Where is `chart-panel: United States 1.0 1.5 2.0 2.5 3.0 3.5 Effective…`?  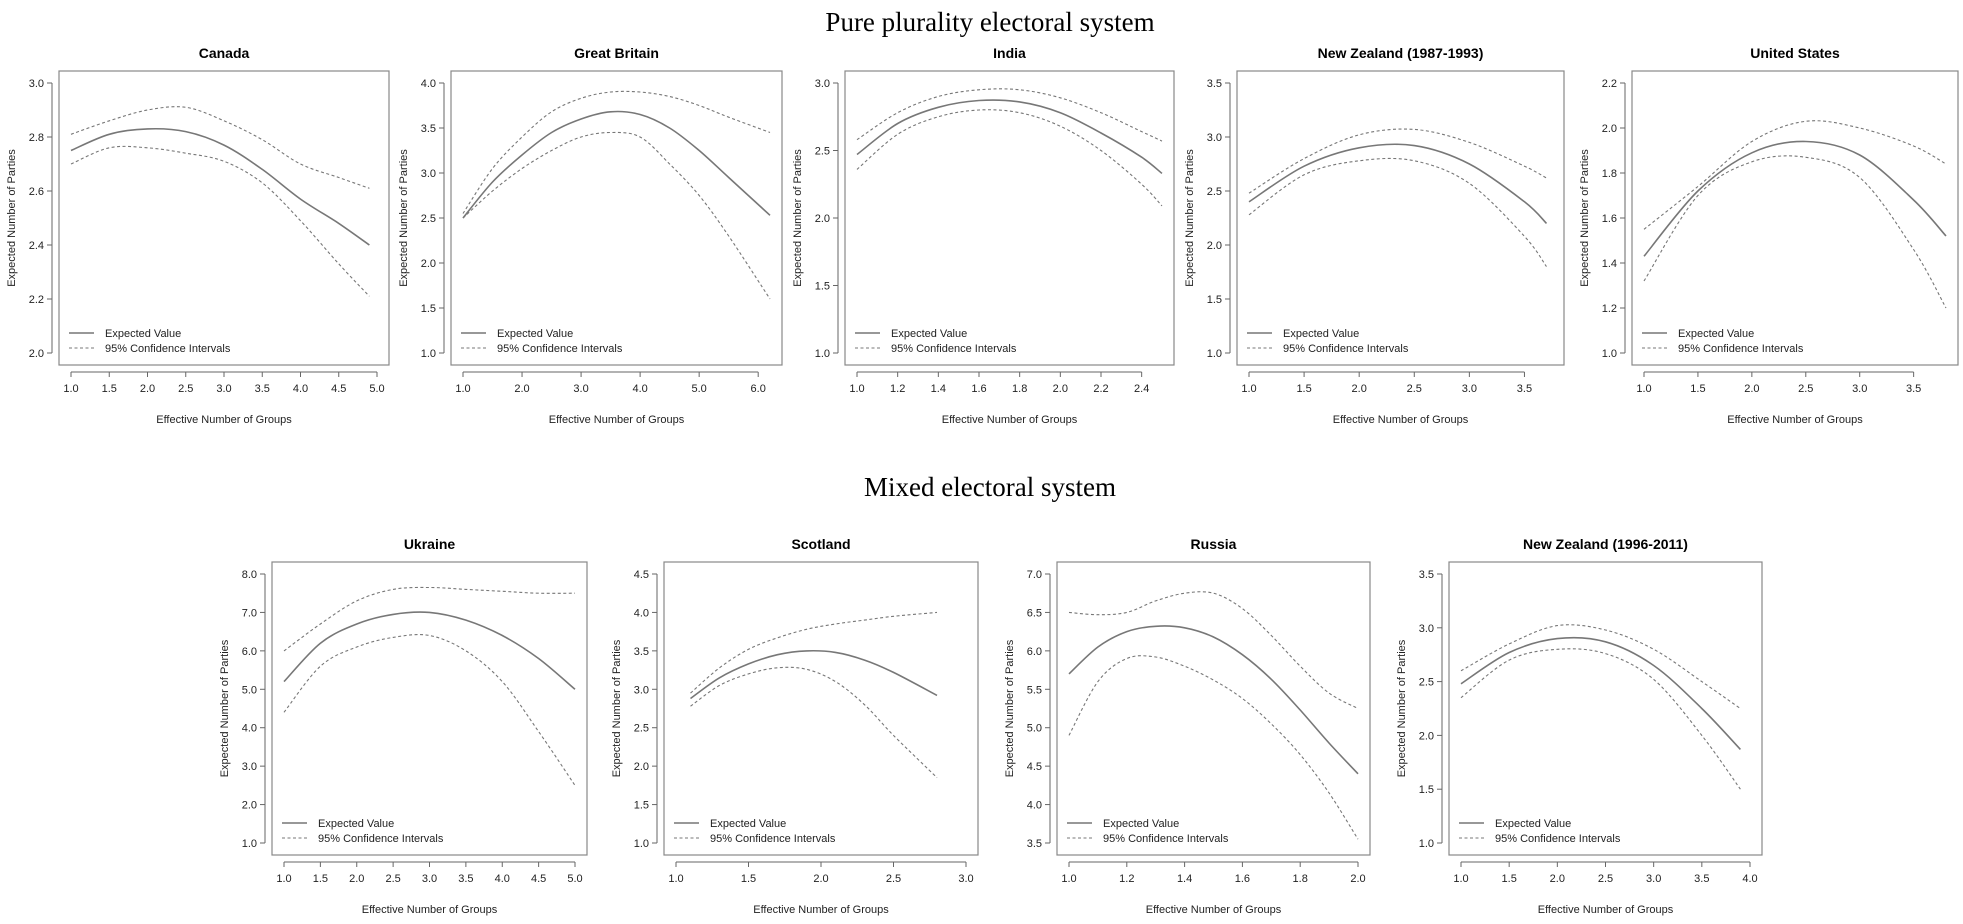
chart-panel: United States 1.0 1.5 2.0 2.5 3.0 3.5 Effective… is located at coordinates (1769, 235).